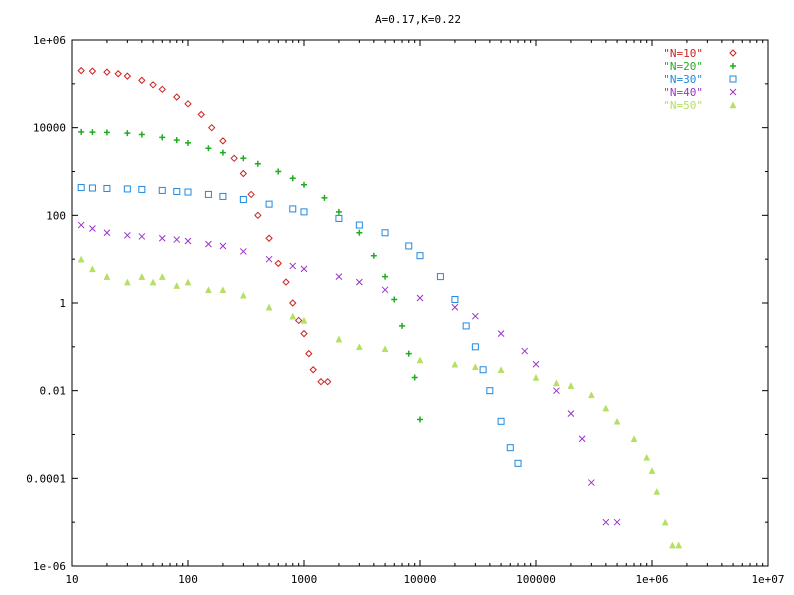 This screenshot has height=595, width=794. What do you see at coordinates (683, 79) in the screenshot?
I see `legend-label: "N=30"` at bounding box center [683, 79].